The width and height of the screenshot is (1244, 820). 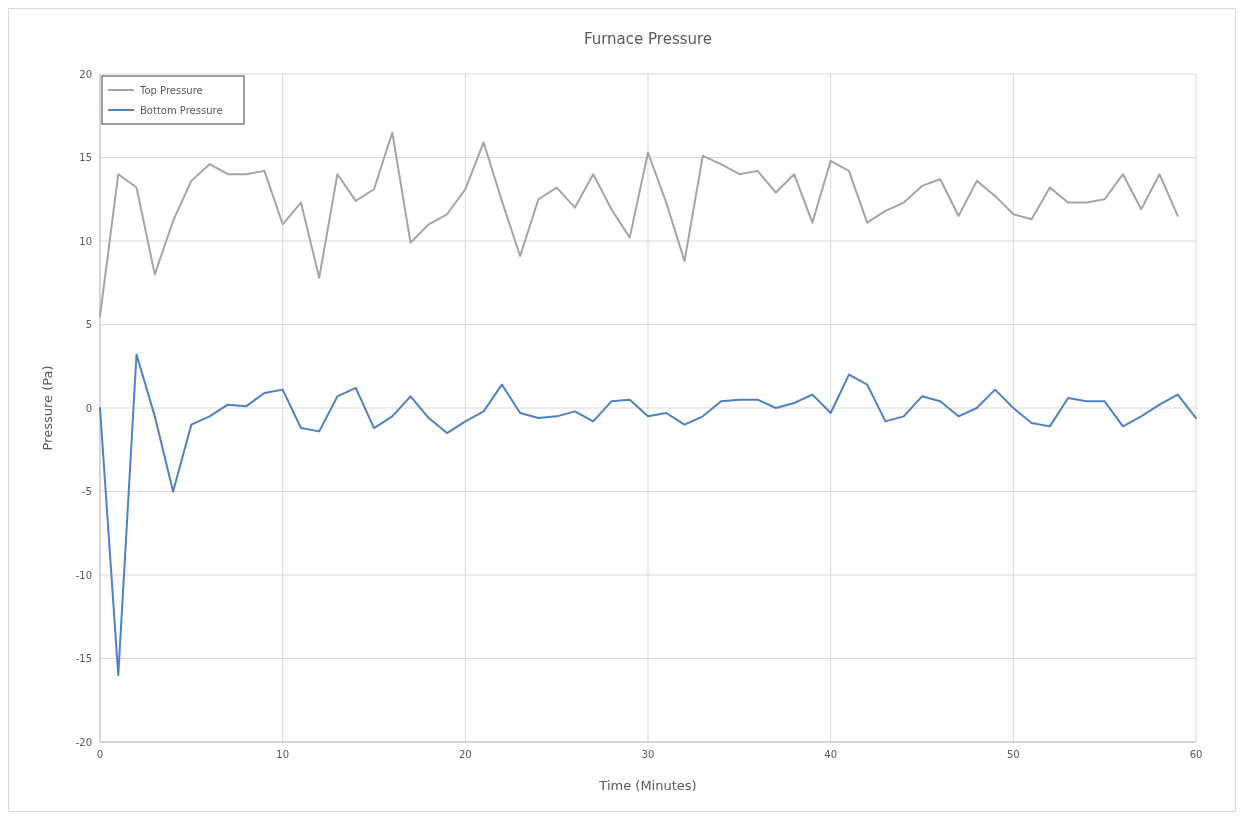 What do you see at coordinates (171, 90) in the screenshot?
I see `legend-label: Top Pressure` at bounding box center [171, 90].